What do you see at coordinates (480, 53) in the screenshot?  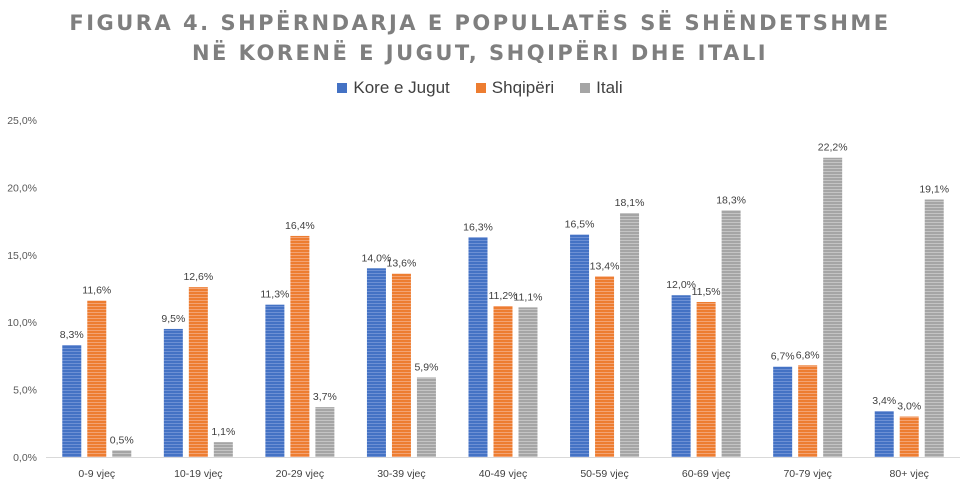 I see `chart-title-line-2: NË KORENË E JUGUT, SHQIPËRI DHE ITALI` at bounding box center [480, 53].